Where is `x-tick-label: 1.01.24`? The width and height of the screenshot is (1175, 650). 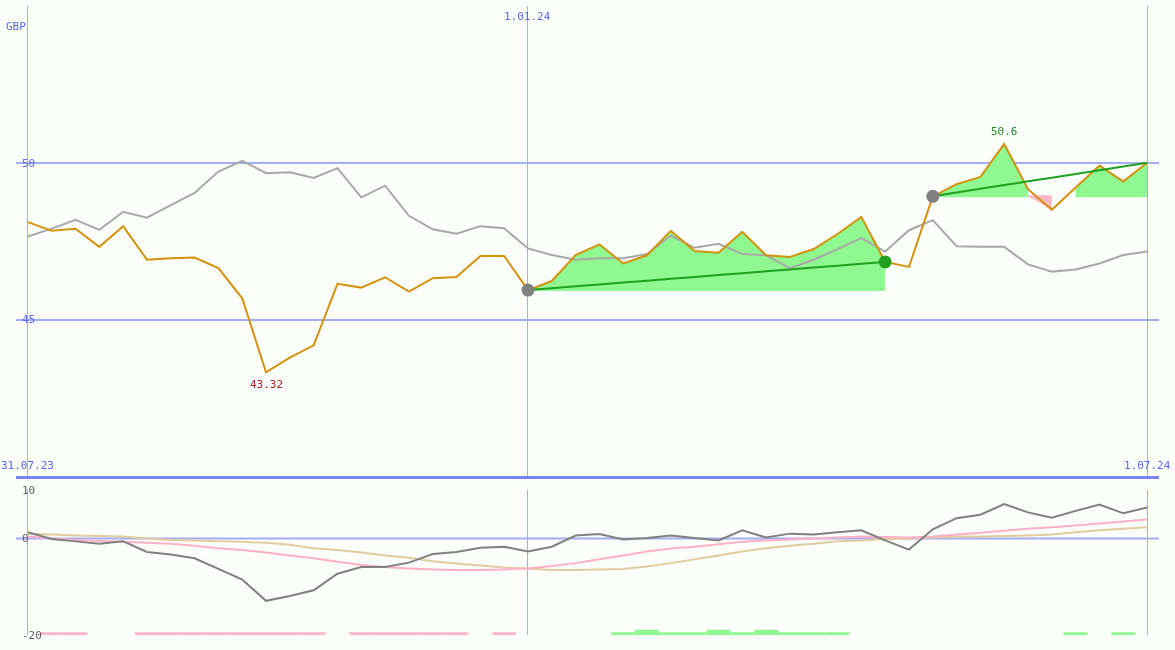
x-tick-label: 1.01.24 is located at coordinates (527, 16).